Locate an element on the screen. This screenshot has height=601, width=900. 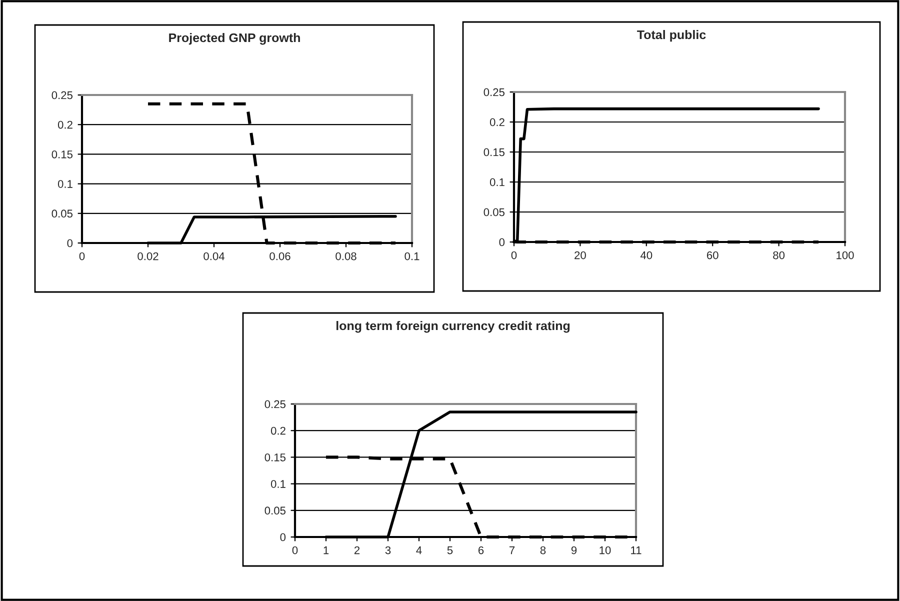
x-tick-label: 100 is located at coordinates (845, 255).